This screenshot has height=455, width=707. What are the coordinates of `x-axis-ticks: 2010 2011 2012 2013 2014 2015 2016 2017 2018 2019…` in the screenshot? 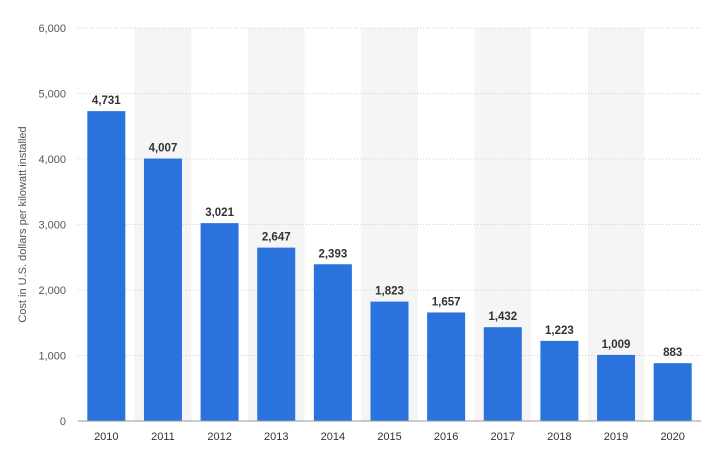 It's located at (389, 437).